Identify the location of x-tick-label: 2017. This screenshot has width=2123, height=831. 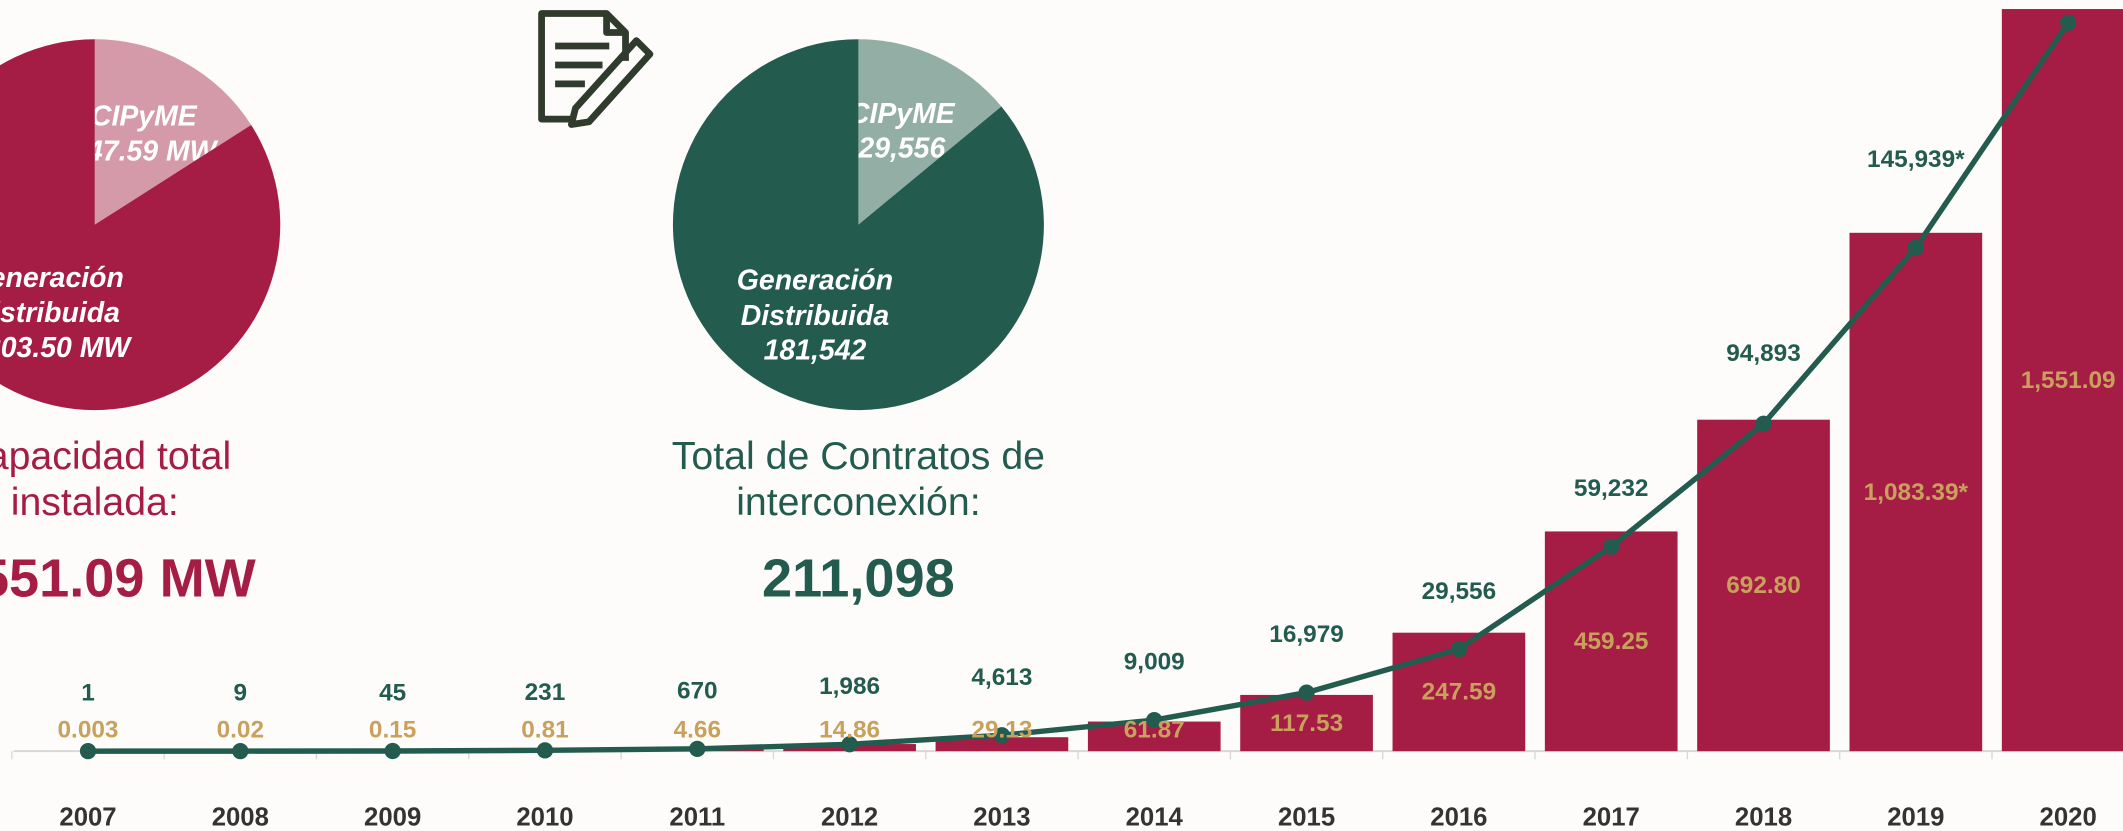
(1611, 817).